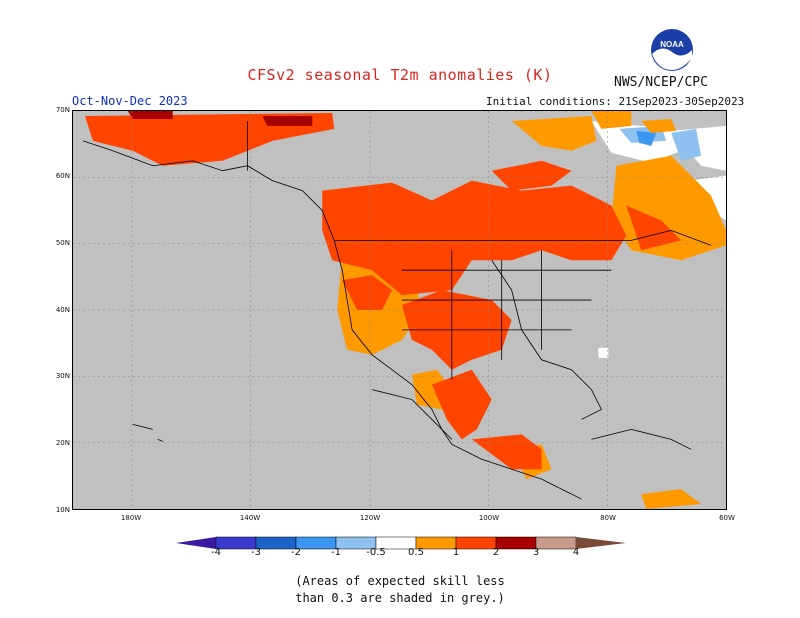 The image size is (800, 618). I want to click on colorbar-tick: -0.5, so click(376, 552).